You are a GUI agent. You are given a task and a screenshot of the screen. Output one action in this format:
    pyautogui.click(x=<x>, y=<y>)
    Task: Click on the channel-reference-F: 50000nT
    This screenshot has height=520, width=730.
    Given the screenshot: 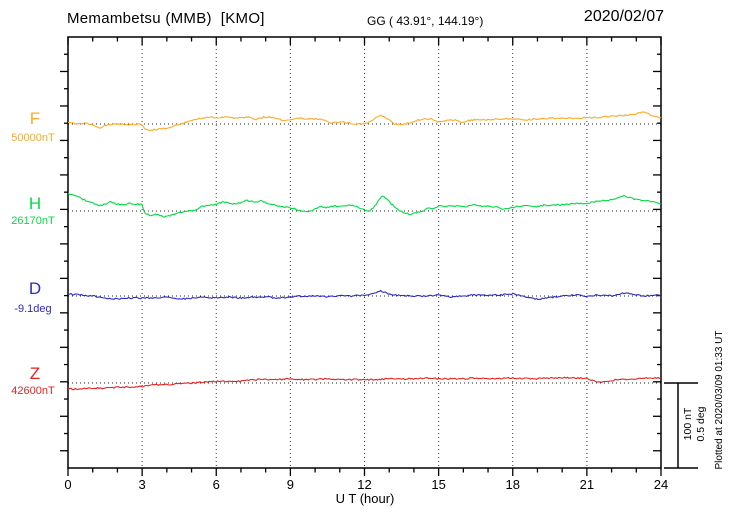 What is the action you would take?
    pyautogui.click(x=33, y=138)
    